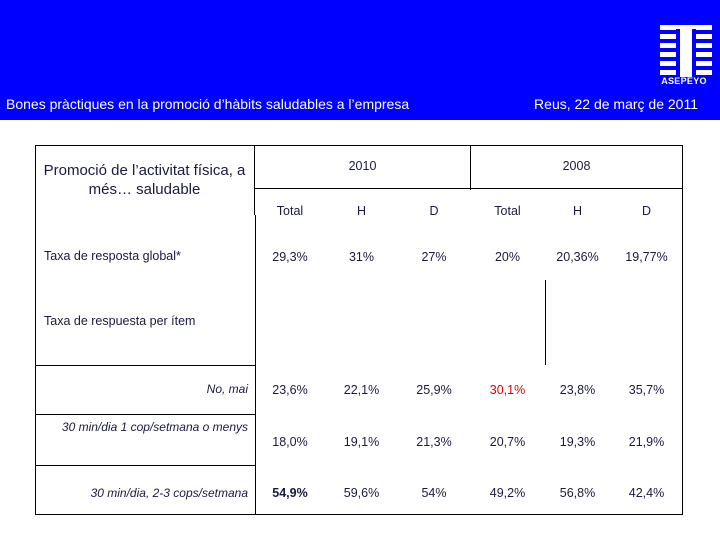  What do you see at coordinates (577, 257) in the screenshot?
I see `response-rate-value: 20,36%` at bounding box center [577, 257].